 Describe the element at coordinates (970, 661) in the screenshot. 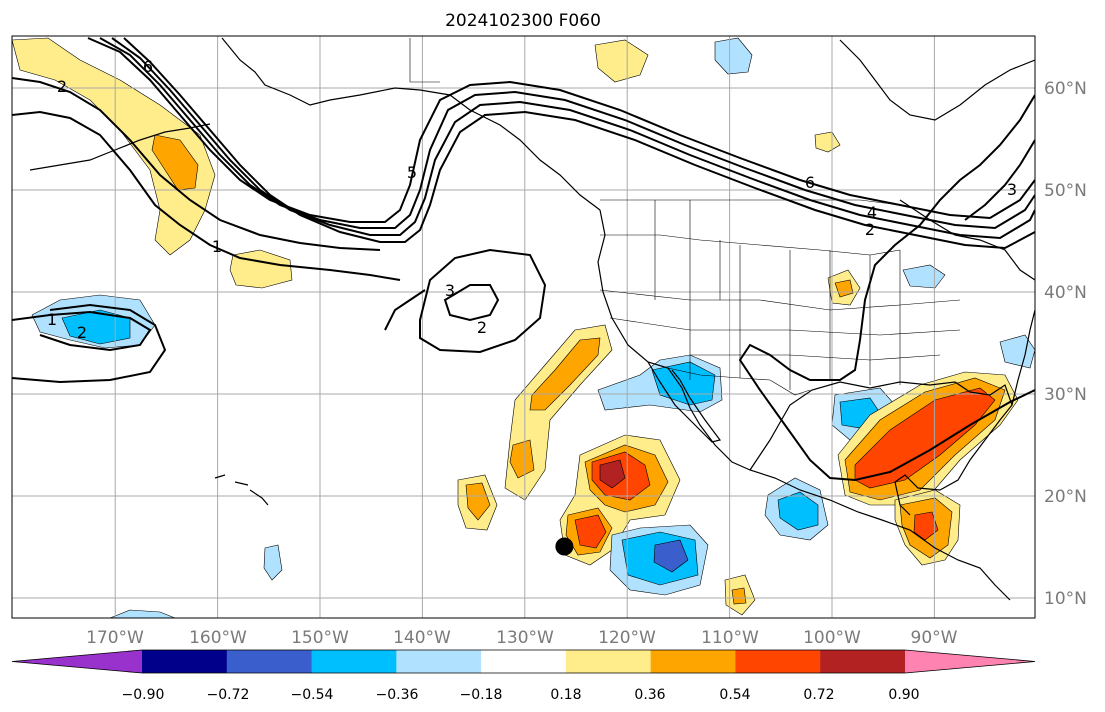

I see `colorbar-extend-high` at that location.